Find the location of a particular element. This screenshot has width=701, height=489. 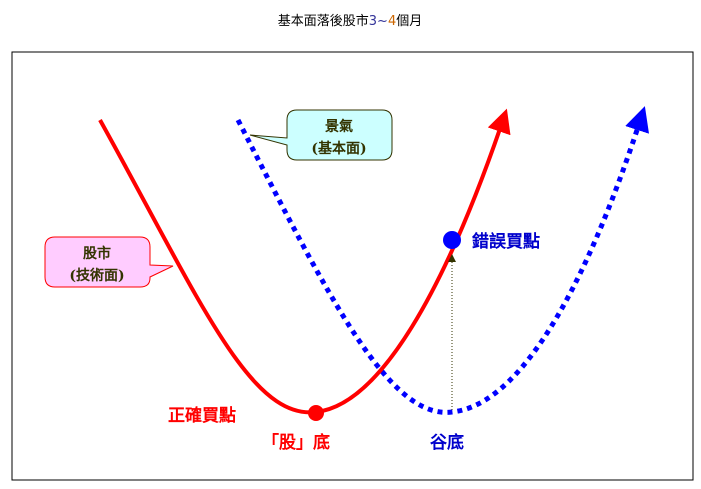

svg-text: (技術面) is located at coordinates (96, 275).